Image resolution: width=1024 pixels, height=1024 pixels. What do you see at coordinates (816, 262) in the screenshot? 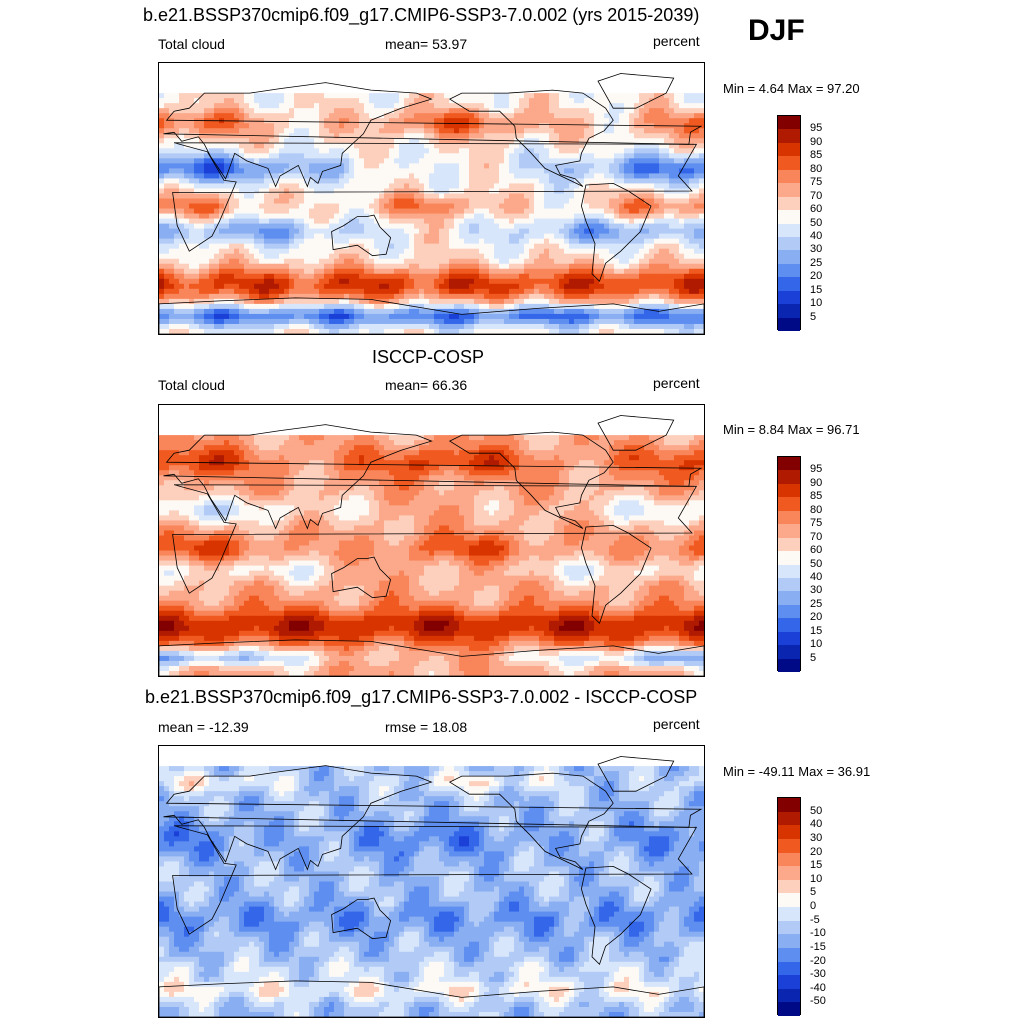
I see `colorbar-tick-label: 25` at bounding box center [816, 262].